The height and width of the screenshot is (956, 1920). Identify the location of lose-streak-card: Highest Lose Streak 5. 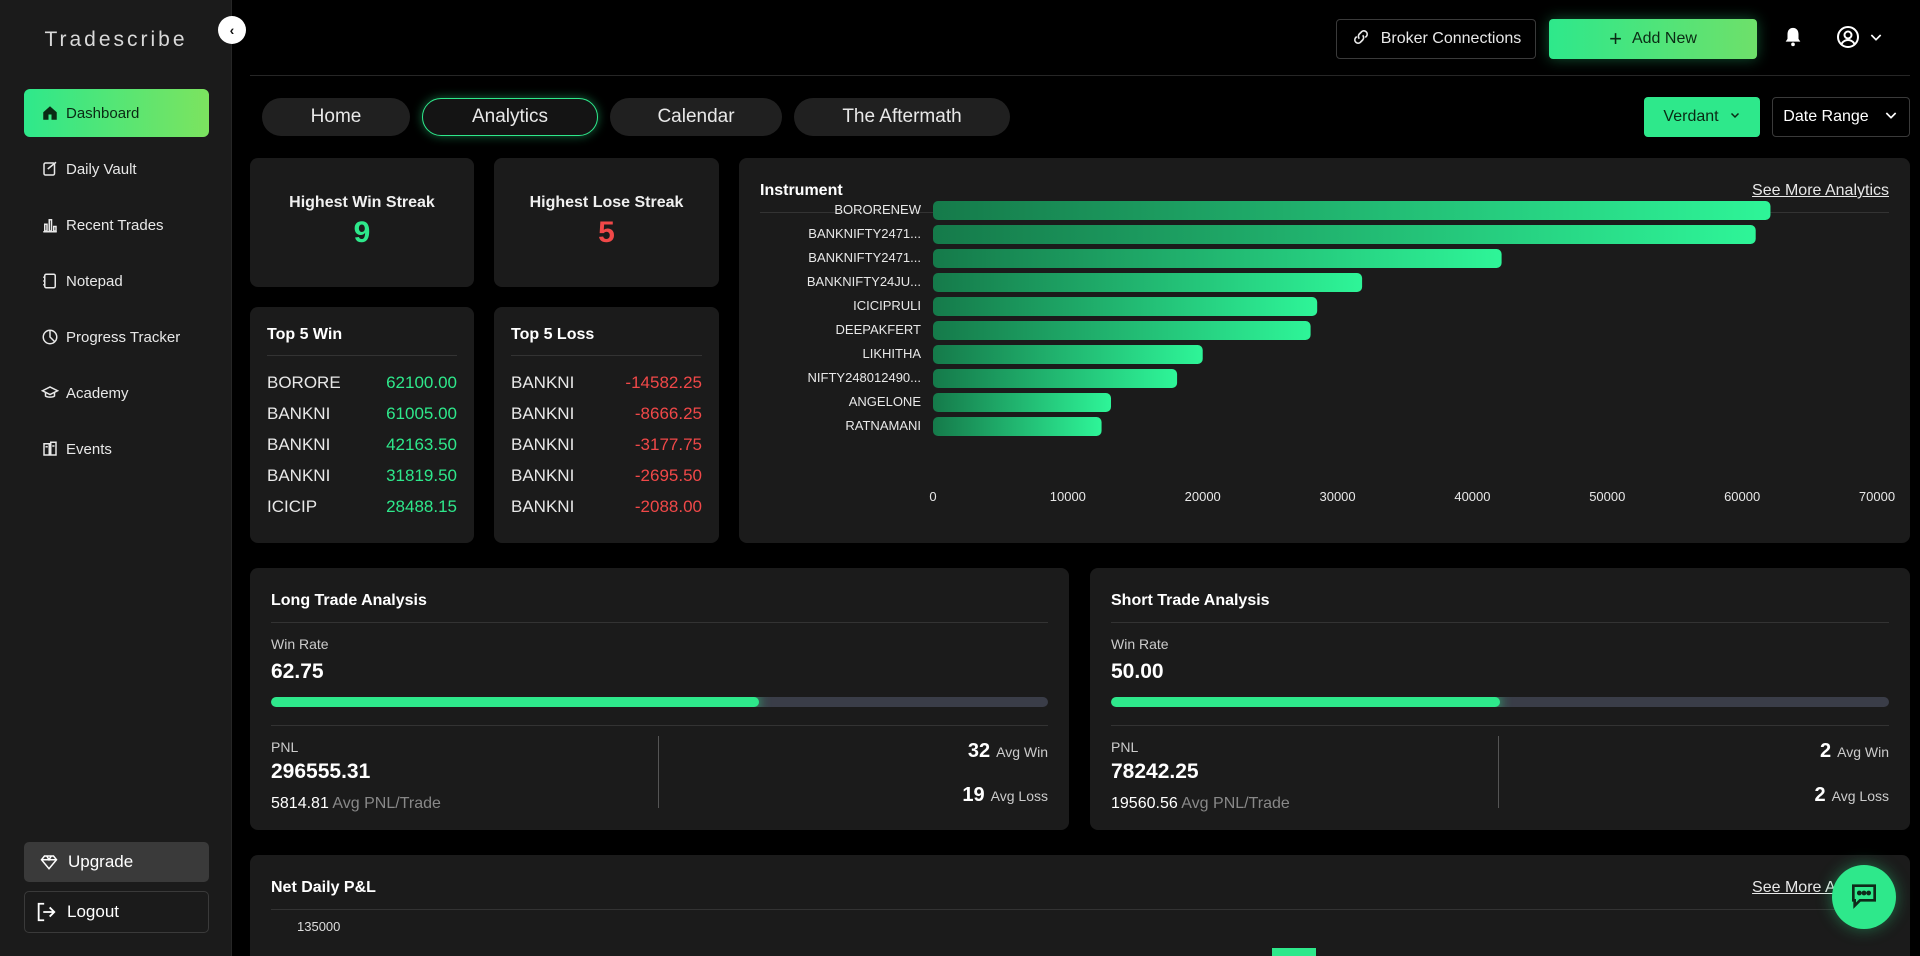
(606, 222).